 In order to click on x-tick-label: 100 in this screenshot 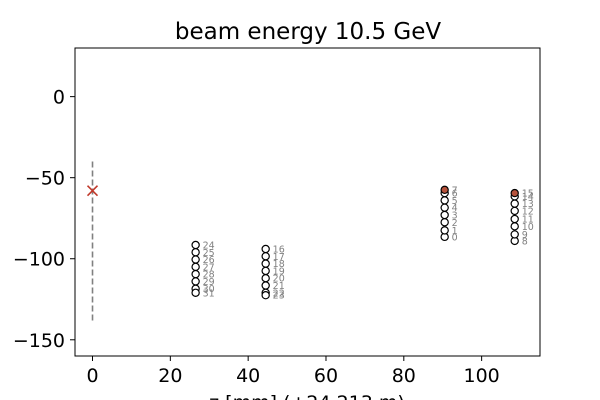, I will do `click(481, 376)`.